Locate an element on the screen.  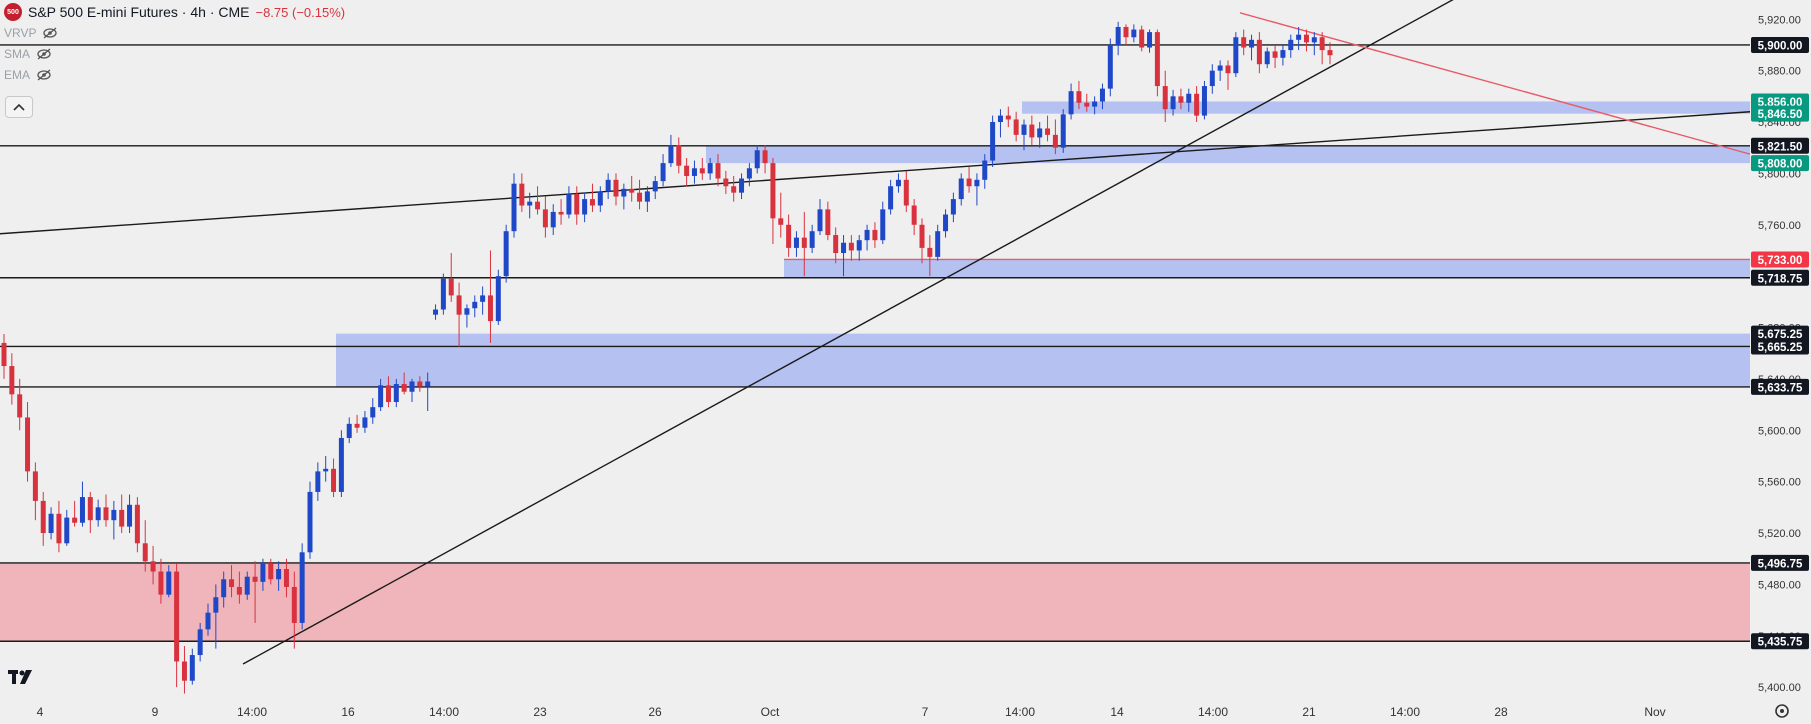
indicator-ema: EMA is located at coordinates (28, 75).